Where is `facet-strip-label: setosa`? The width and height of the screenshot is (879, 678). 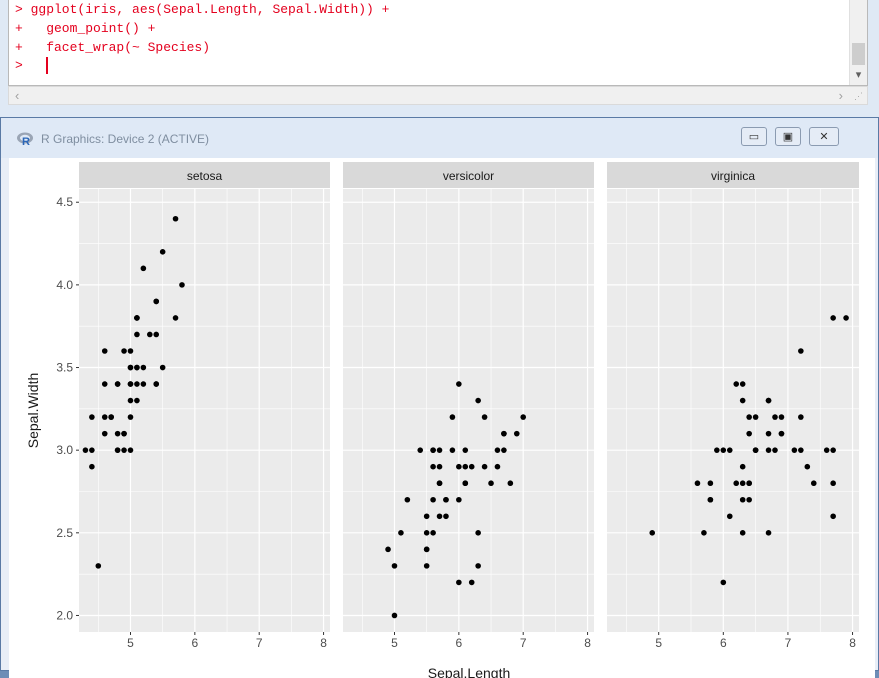 facet-strip-label: setosa is located at coordinates (205, 176).